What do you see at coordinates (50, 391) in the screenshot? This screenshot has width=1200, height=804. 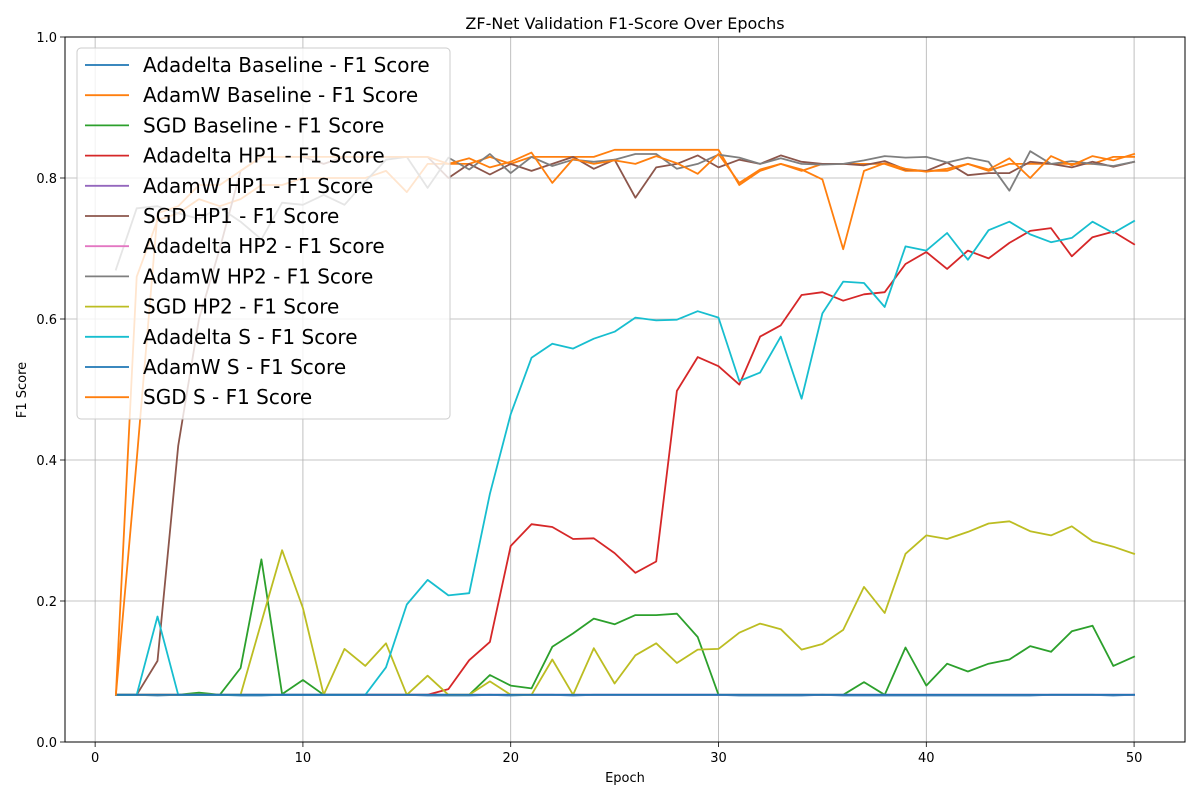 I see `y-axis-ticks: 0.0 0.2 0.4 0.6 0.8 1.0` at bounding box center [50, 391].